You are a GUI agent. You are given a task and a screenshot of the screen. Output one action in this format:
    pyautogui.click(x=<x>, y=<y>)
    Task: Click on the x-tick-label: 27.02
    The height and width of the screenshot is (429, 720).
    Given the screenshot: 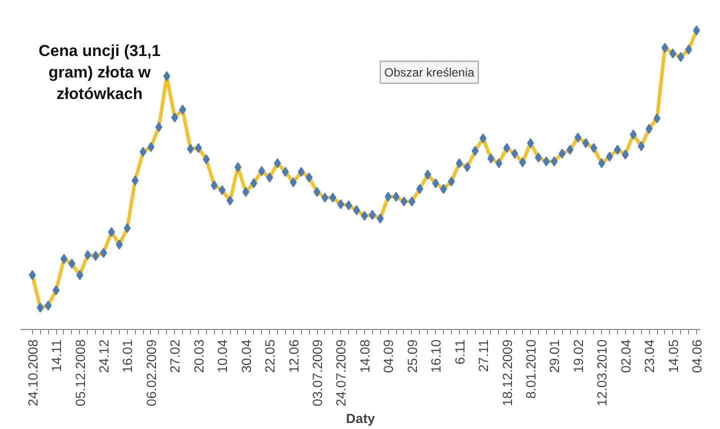 What is the action you would take?
    pyautogui.click(x=175, y=356)
    